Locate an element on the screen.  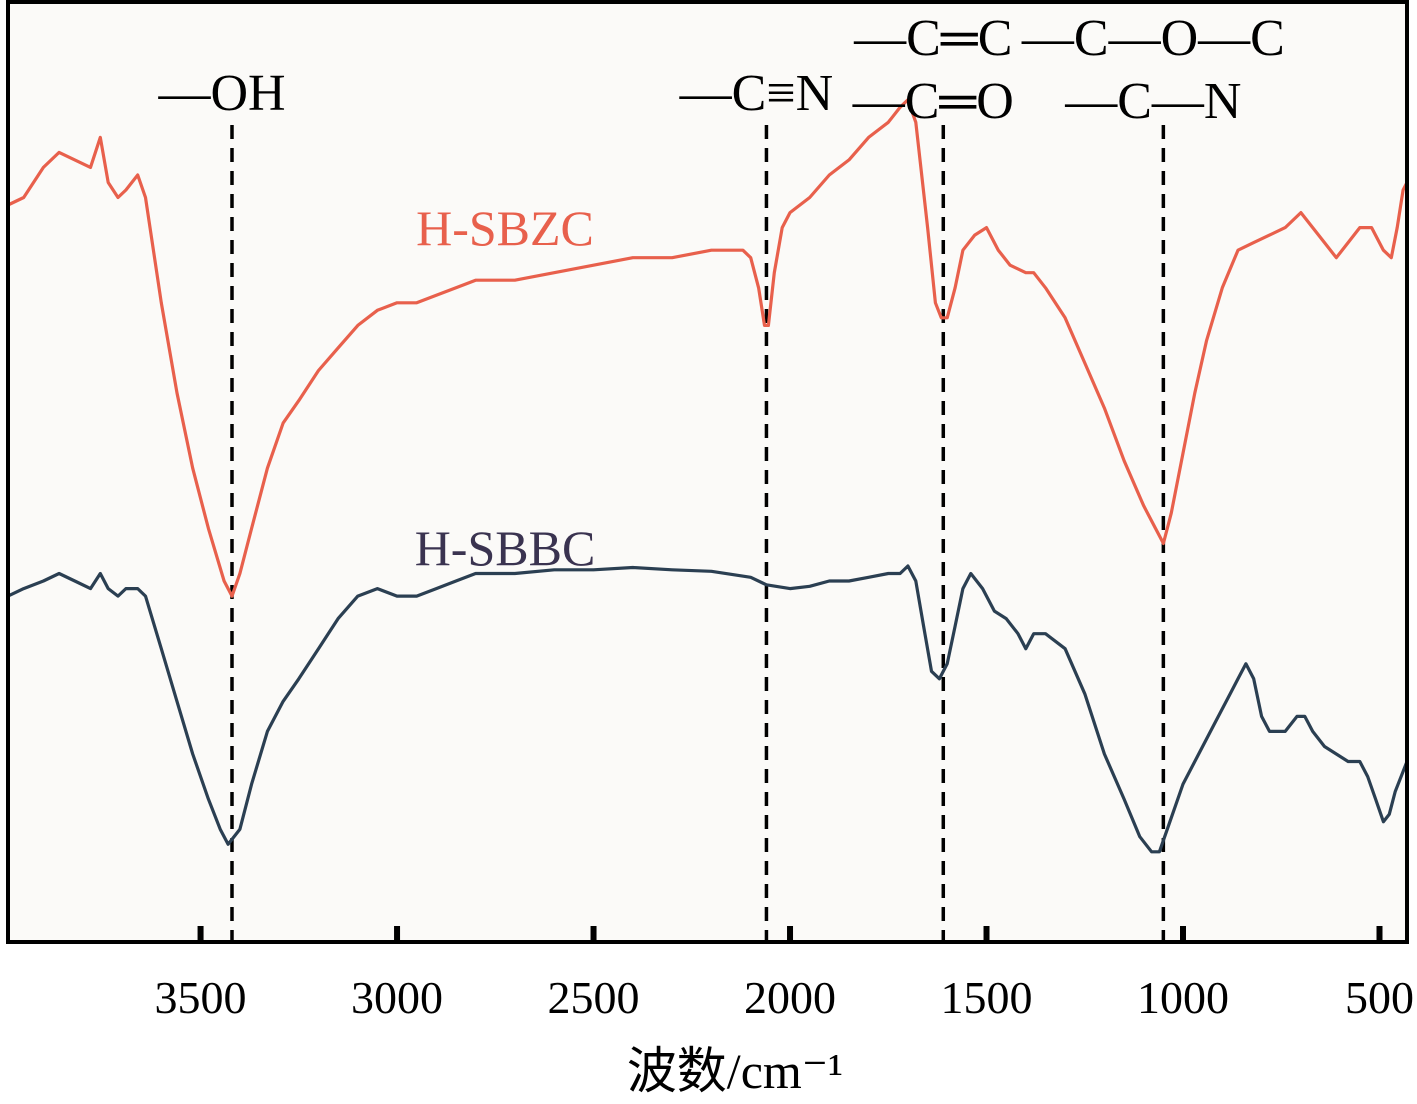
group-label-1-0: —C≡N is located at coordinates (756, 93).